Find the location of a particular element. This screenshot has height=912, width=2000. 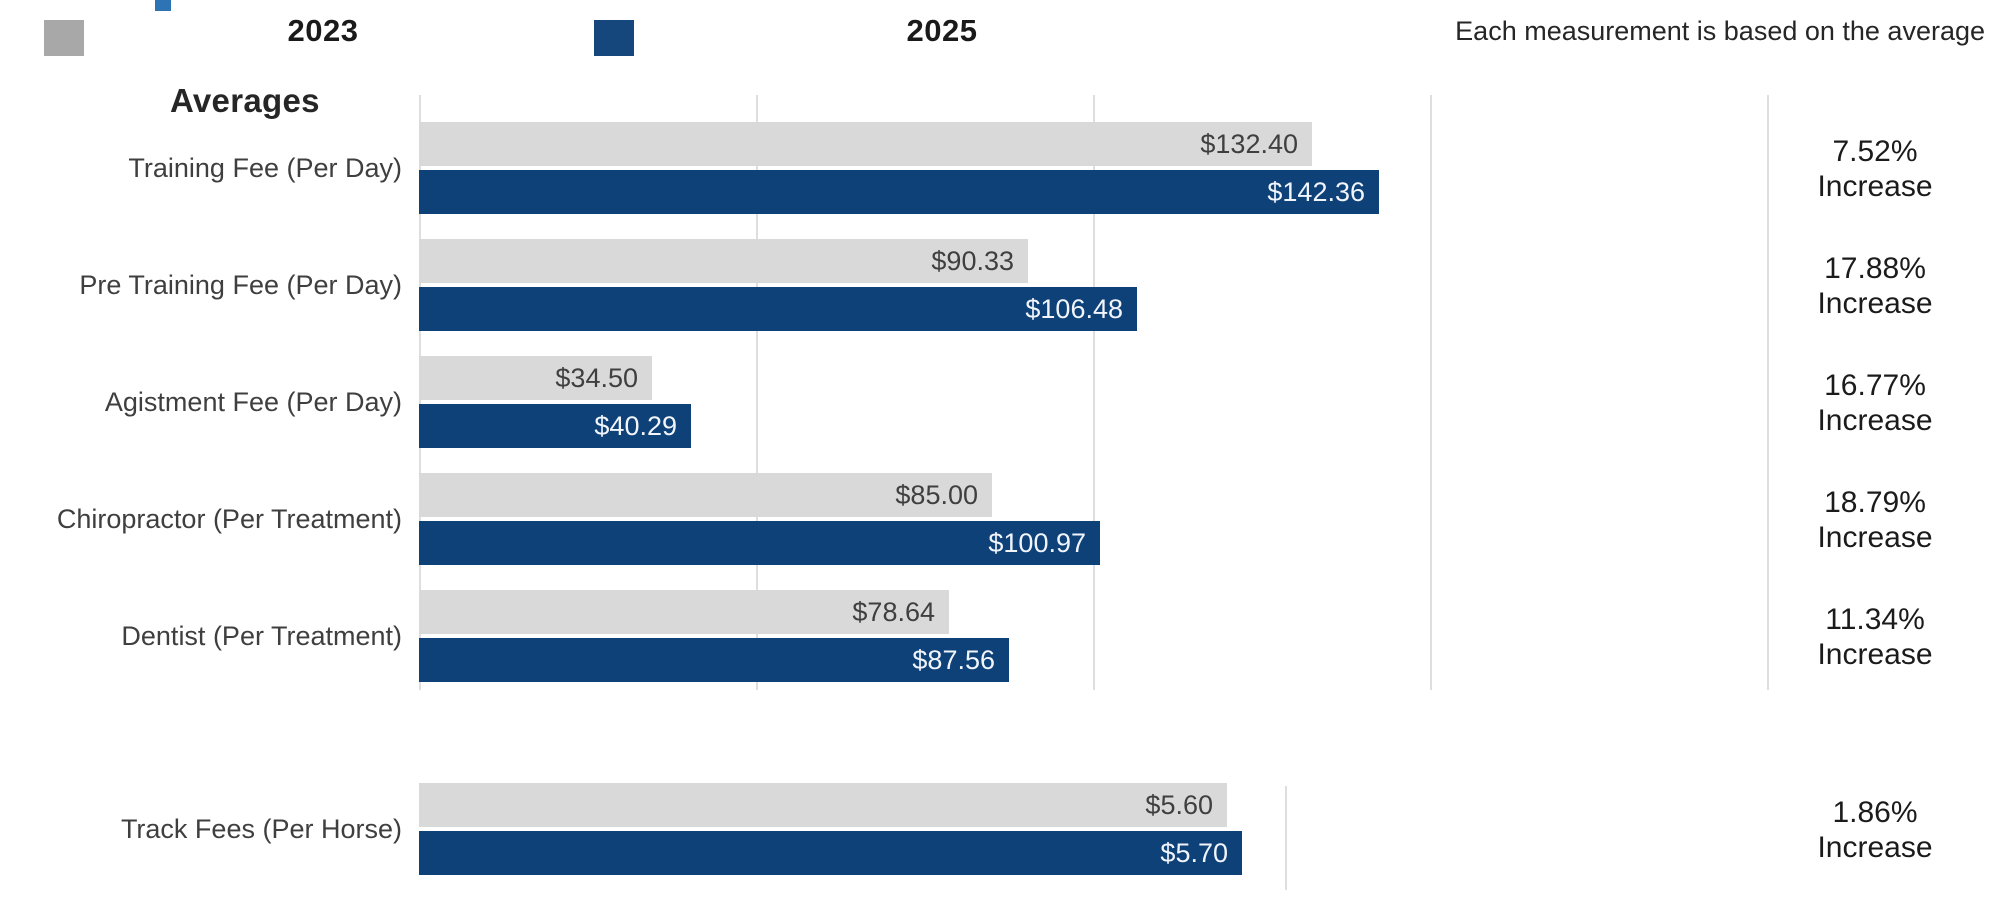

legend-swatch-2023 is located at coordinates (64, 38).